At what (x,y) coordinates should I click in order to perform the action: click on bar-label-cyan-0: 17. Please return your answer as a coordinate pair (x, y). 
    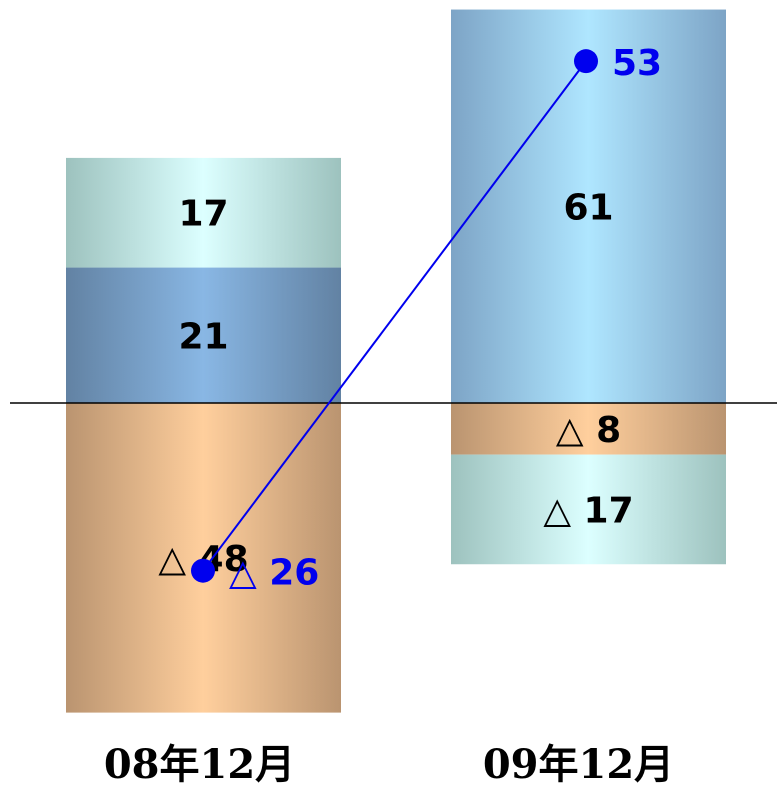
    Looking at the image, I should click on (203, 214).